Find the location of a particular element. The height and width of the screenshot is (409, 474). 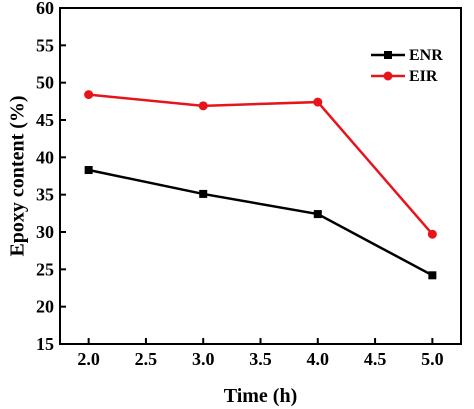

y-tick-label: 60 is located at coordinates (45, 9).